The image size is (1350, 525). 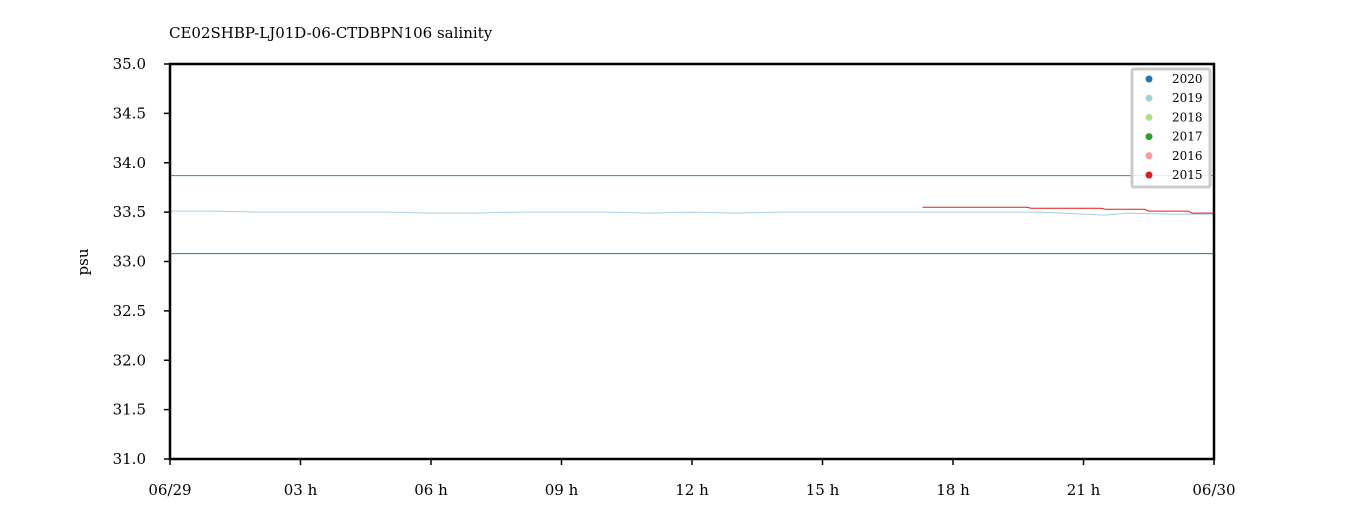 I want to click on legend-label: 2017, so click(x=1187, y=137).